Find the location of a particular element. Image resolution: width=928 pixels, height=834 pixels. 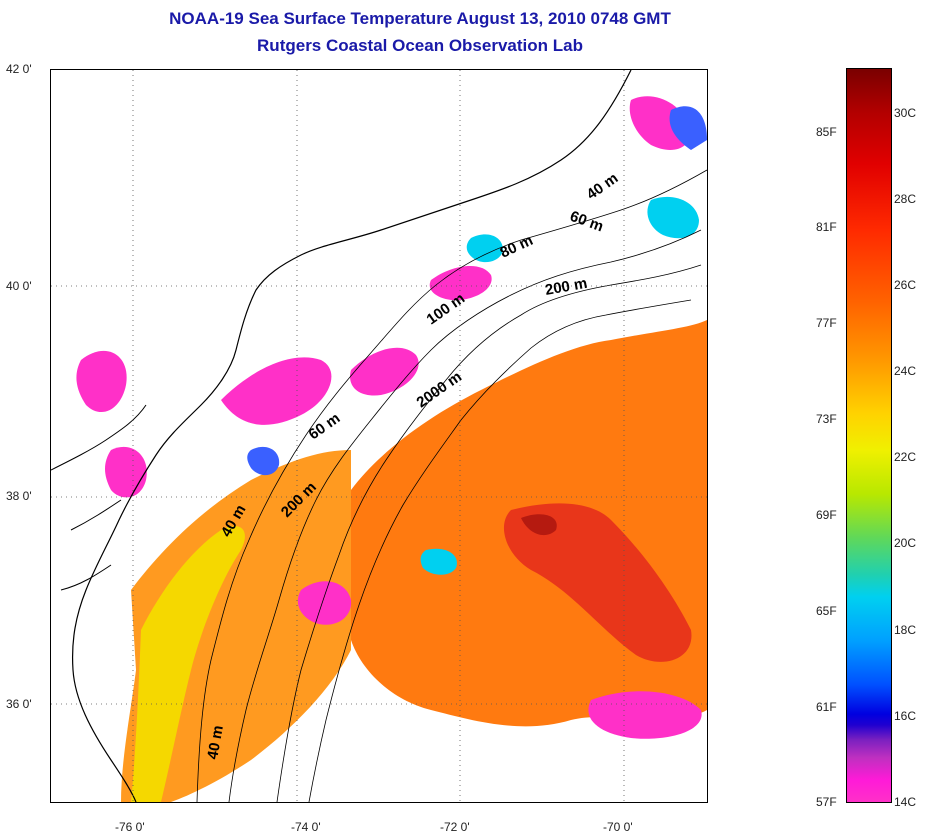

colorbar-c-label-22: 22C is located at coordinates (905, 457).